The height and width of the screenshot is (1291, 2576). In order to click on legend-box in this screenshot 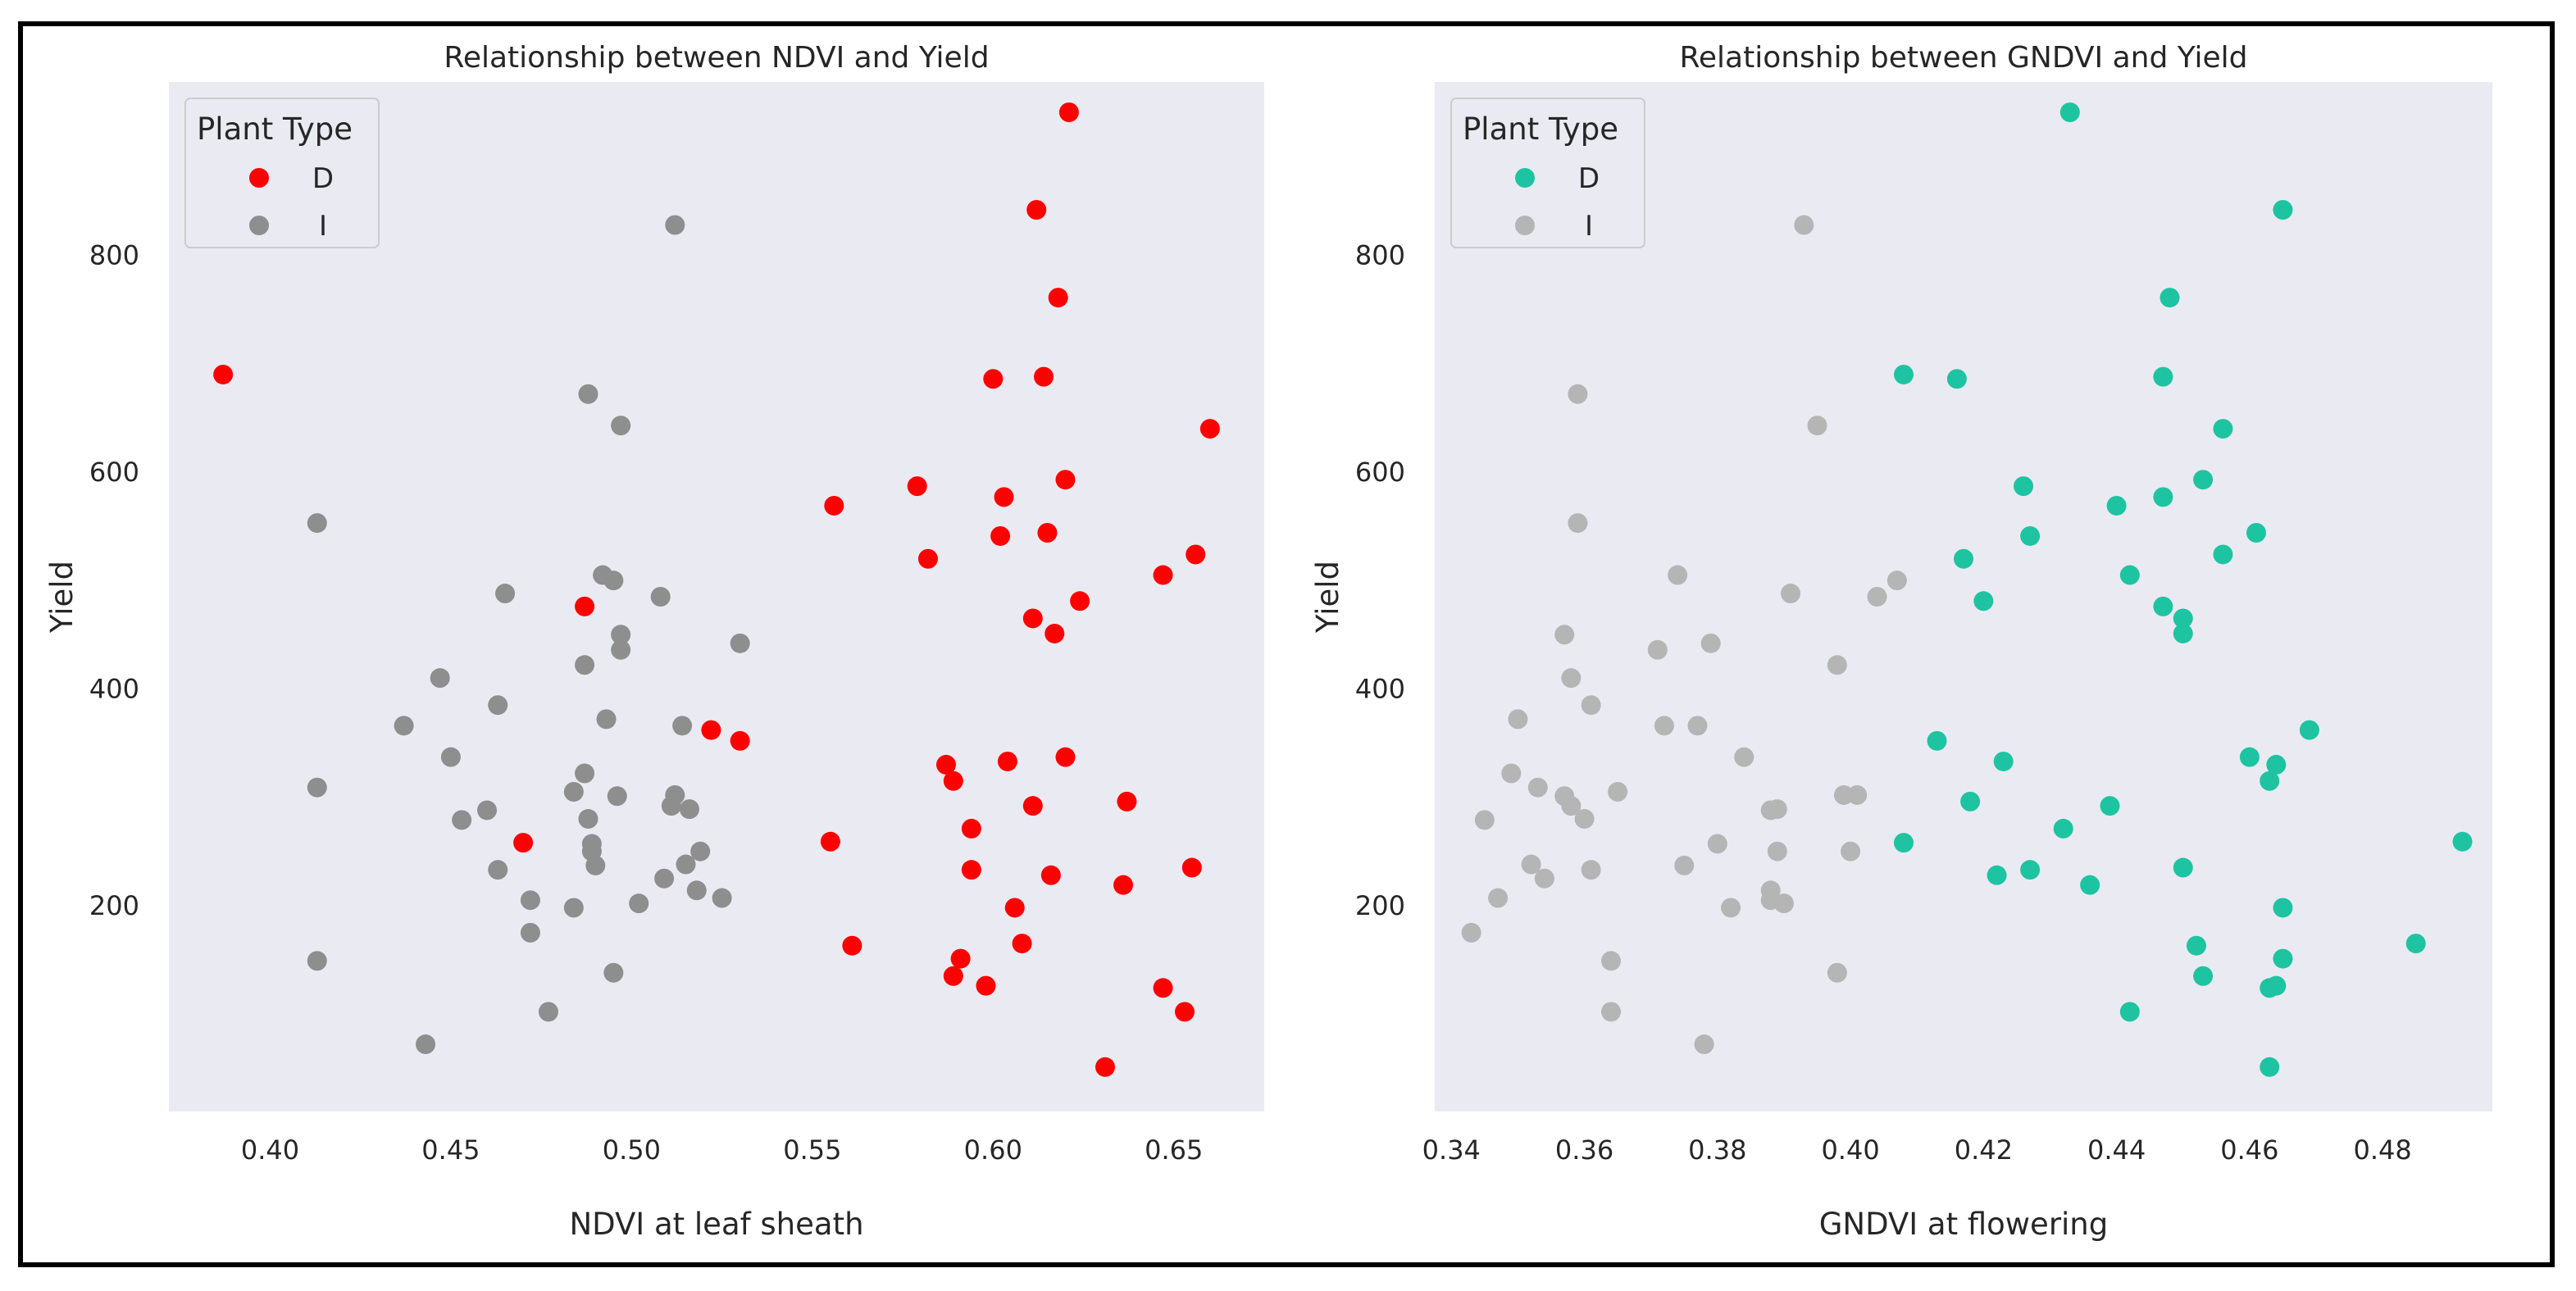, I will do `click(1547, 173)`.